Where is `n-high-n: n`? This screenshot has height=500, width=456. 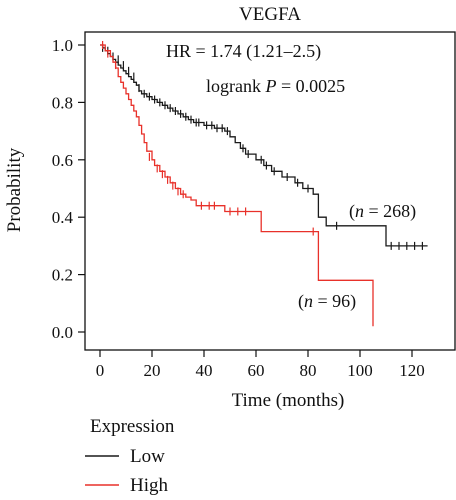 n-high-n: n is located at coordinates (308, 301).